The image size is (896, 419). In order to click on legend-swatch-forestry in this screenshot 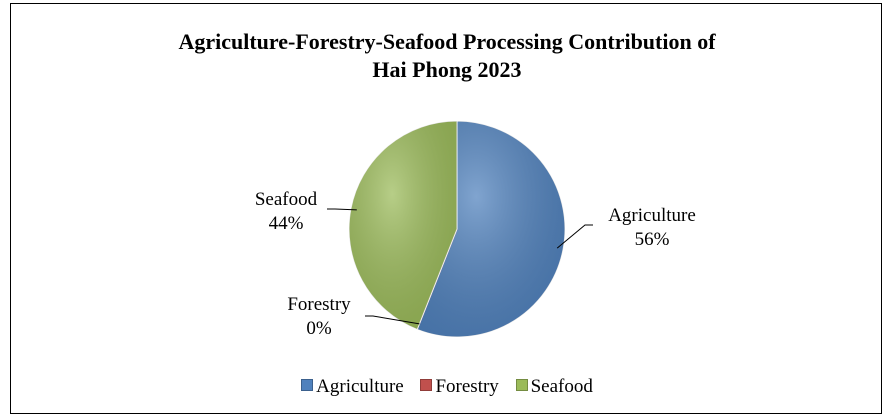, I will do `click(426, 385)`.